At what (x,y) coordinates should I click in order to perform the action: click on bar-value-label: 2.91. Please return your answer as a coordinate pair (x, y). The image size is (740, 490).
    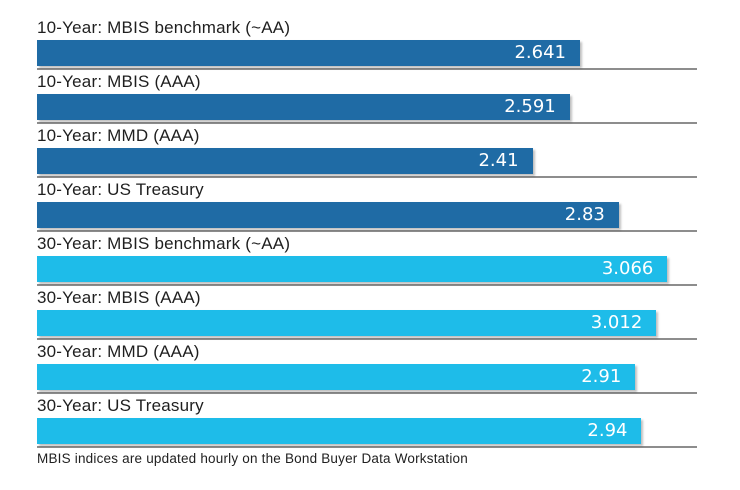
    Looking at the image, I should click on (601, 376).